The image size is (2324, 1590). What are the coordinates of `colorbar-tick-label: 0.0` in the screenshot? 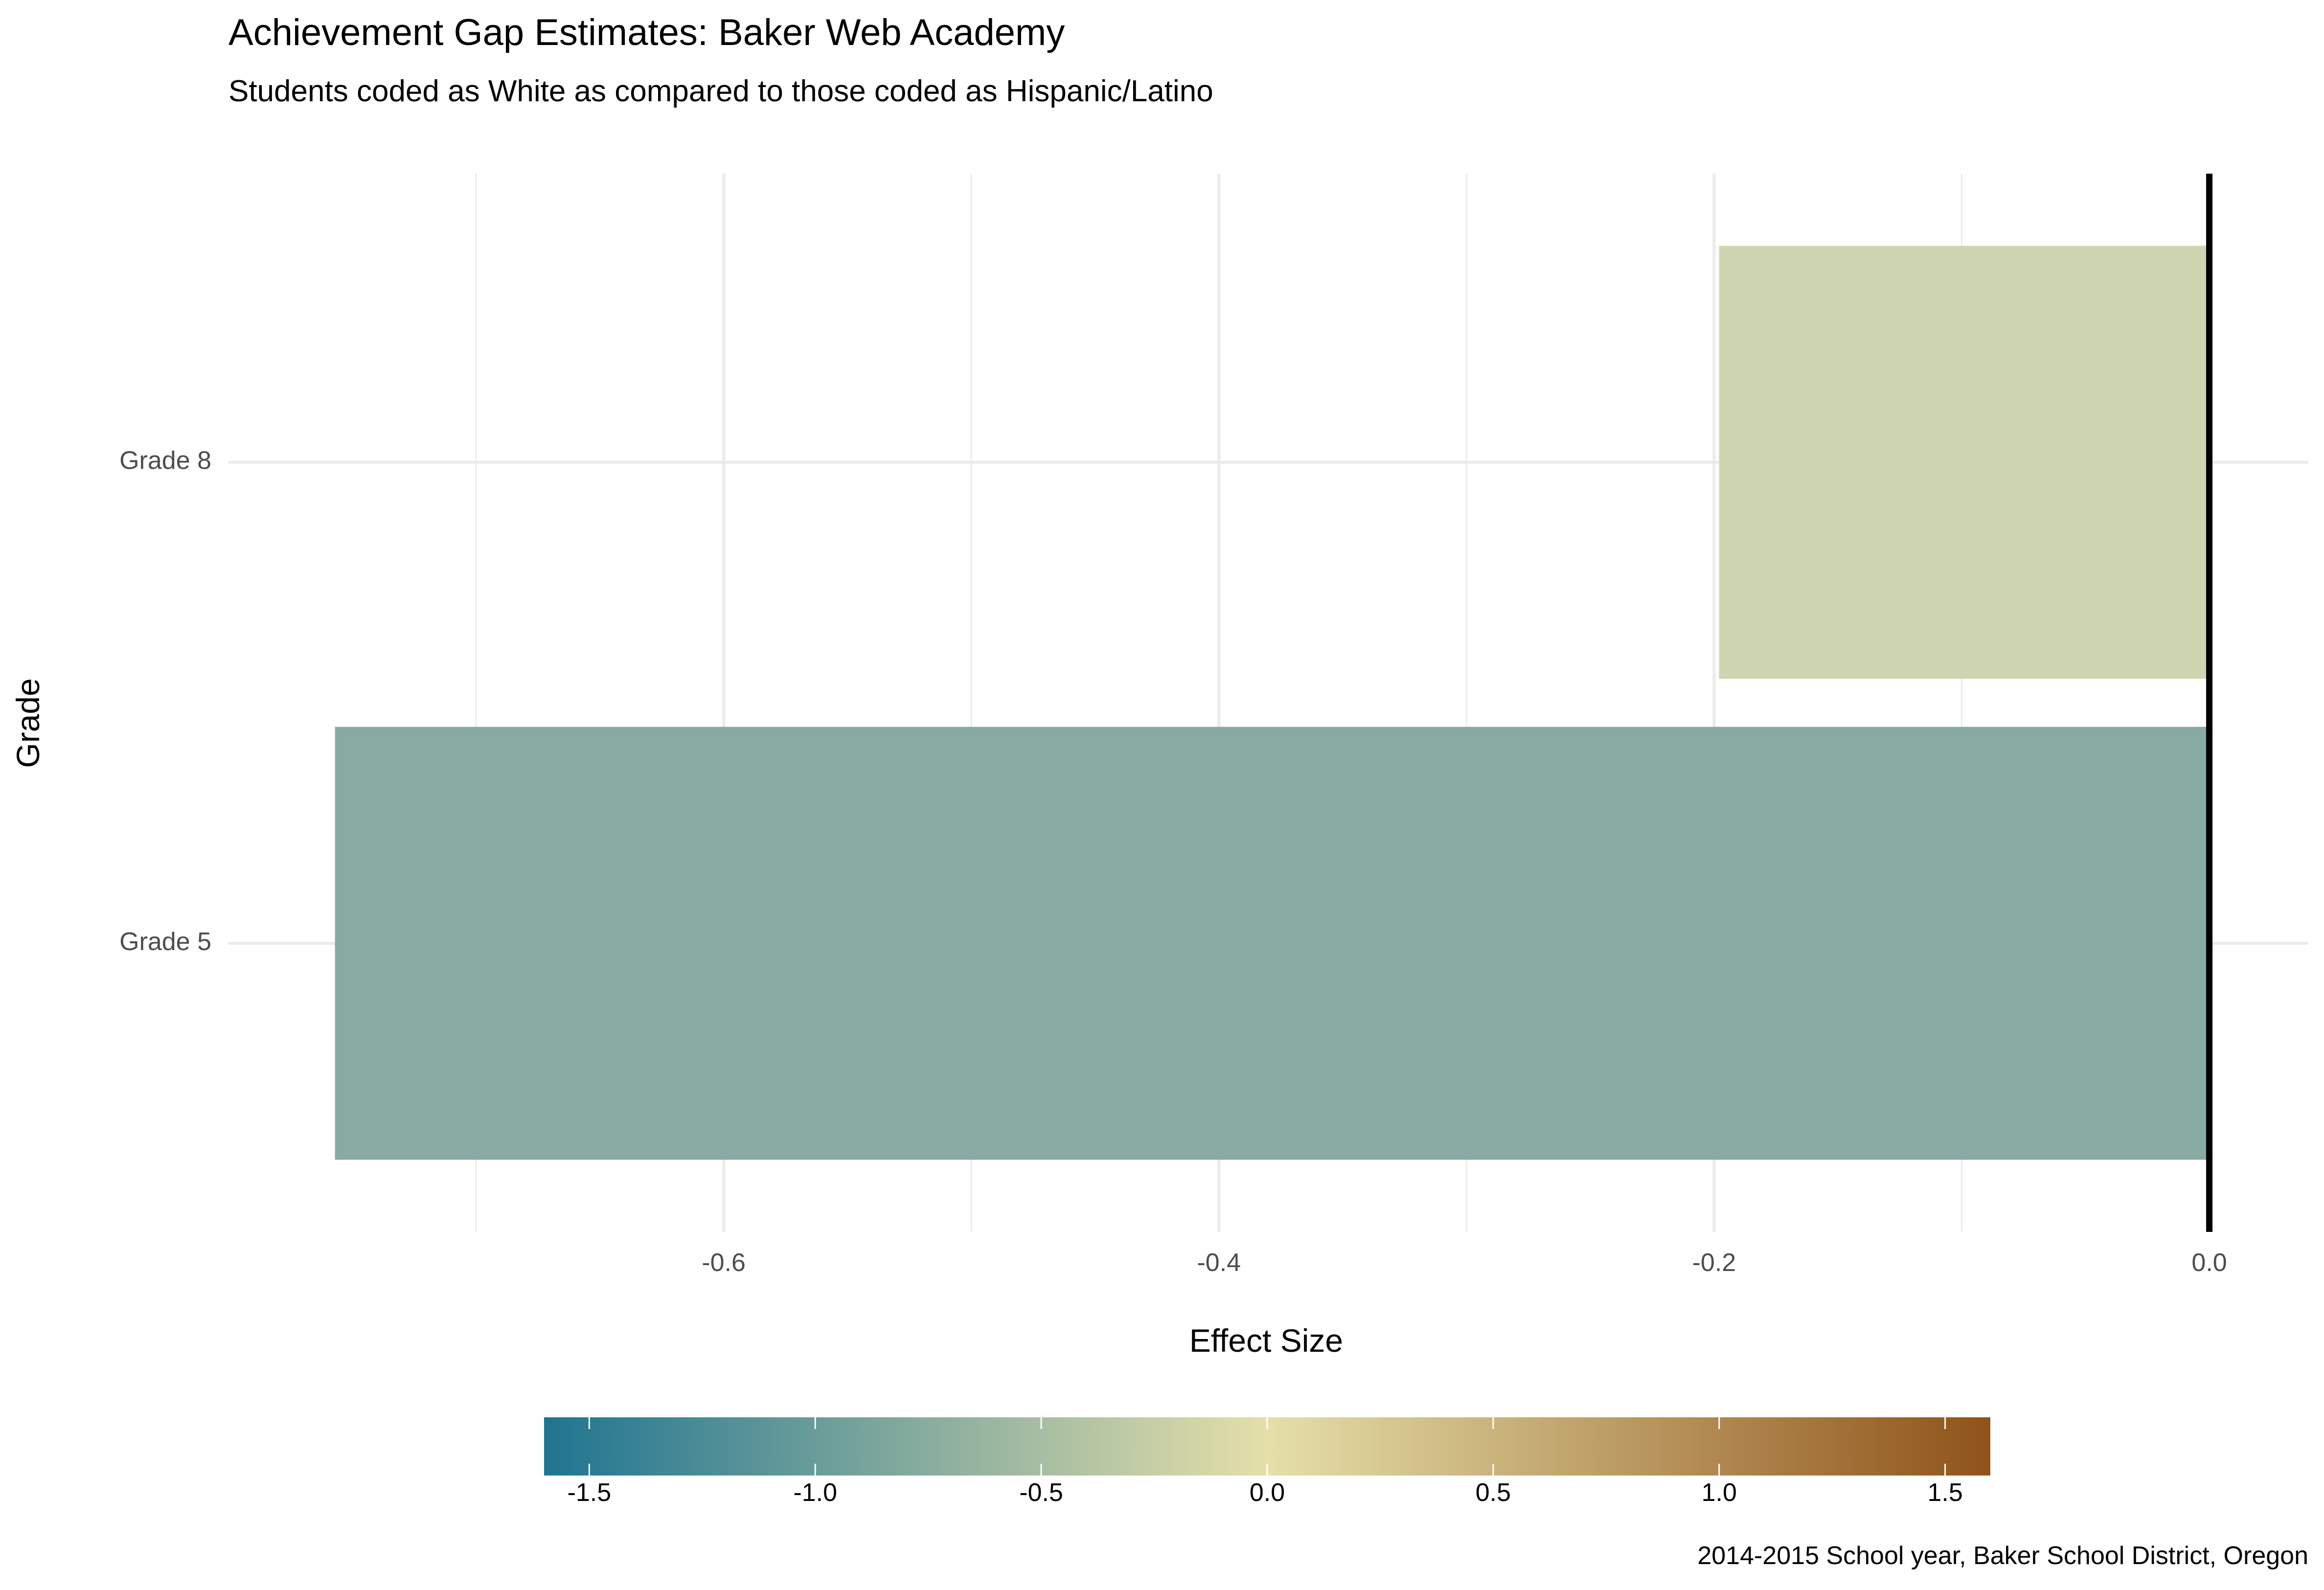 It's located at (1267, 1493).